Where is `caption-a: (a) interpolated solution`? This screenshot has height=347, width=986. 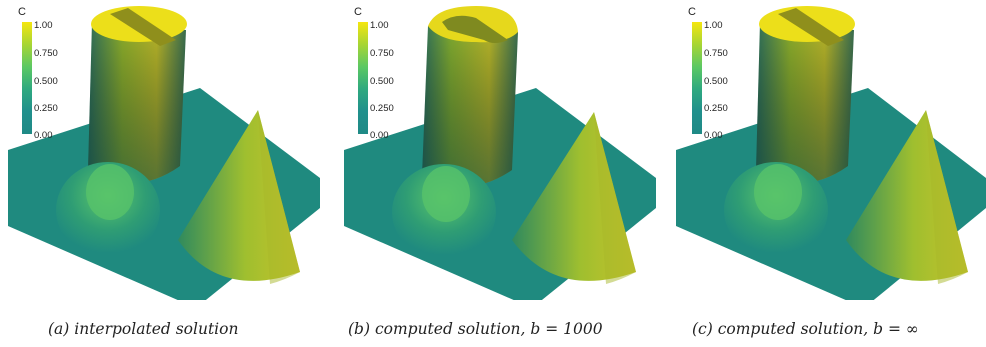 caption-a: (a) interpolated solution is located at coordinates (143, 329).